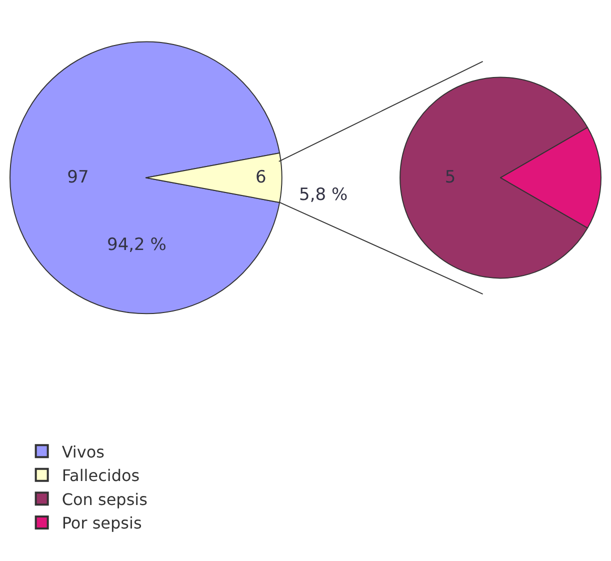 The image size is (611, 561). I want to click on data-label: 5, so click(450, 178).